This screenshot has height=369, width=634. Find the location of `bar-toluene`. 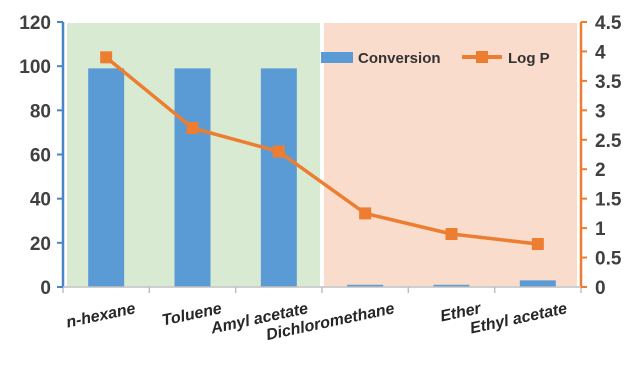

bar-toluene is located at coordinates (192, 177).